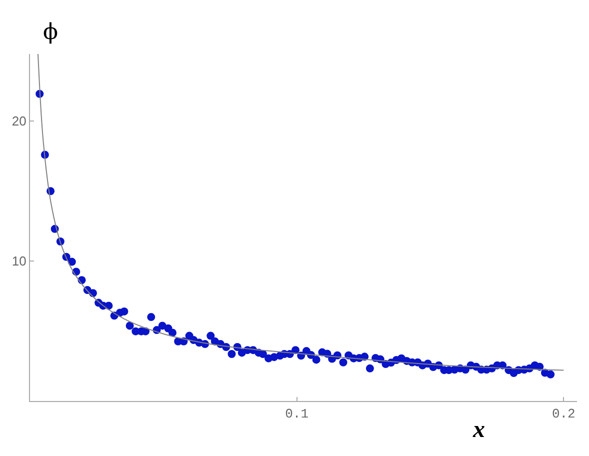  I want to click on y-axis-title: ϕ, so click(50, 32).